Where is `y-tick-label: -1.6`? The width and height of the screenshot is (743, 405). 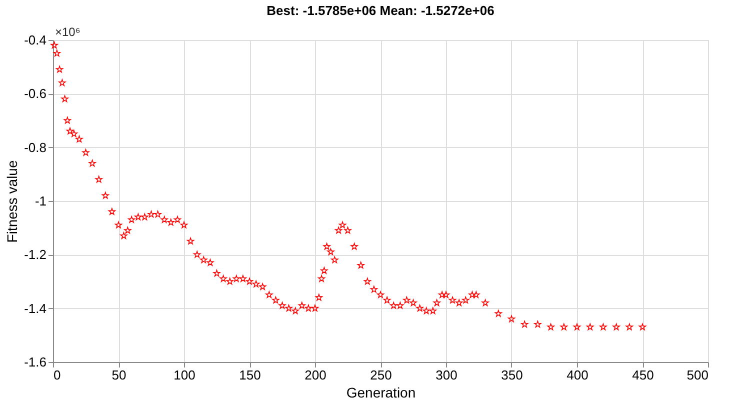 y-tick-label: -1.6 is located at coordinates (35, 362).